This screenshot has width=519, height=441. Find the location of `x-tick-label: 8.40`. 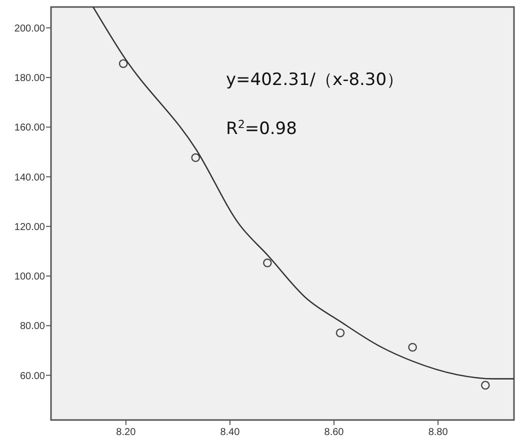

x-tick-label: 8.40 is located at coordinates (230, 432).